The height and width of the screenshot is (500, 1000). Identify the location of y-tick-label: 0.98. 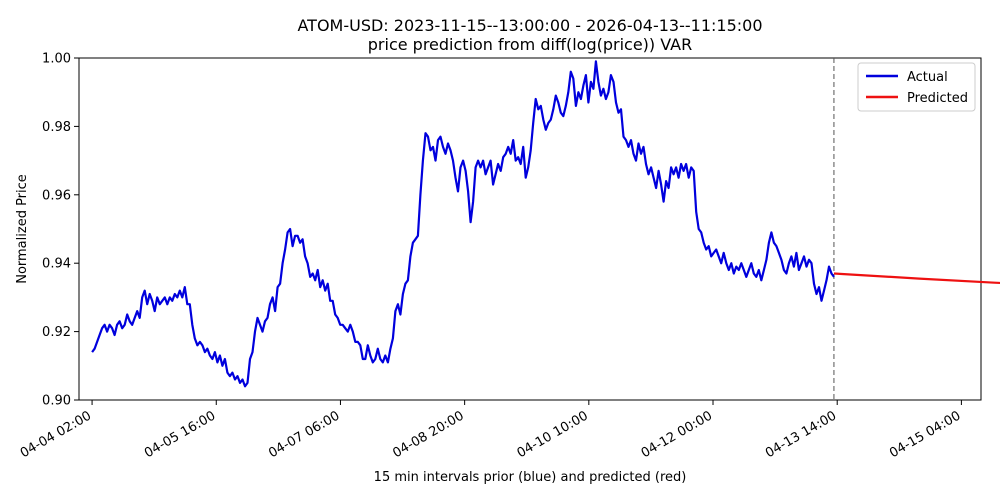
(56, 127).